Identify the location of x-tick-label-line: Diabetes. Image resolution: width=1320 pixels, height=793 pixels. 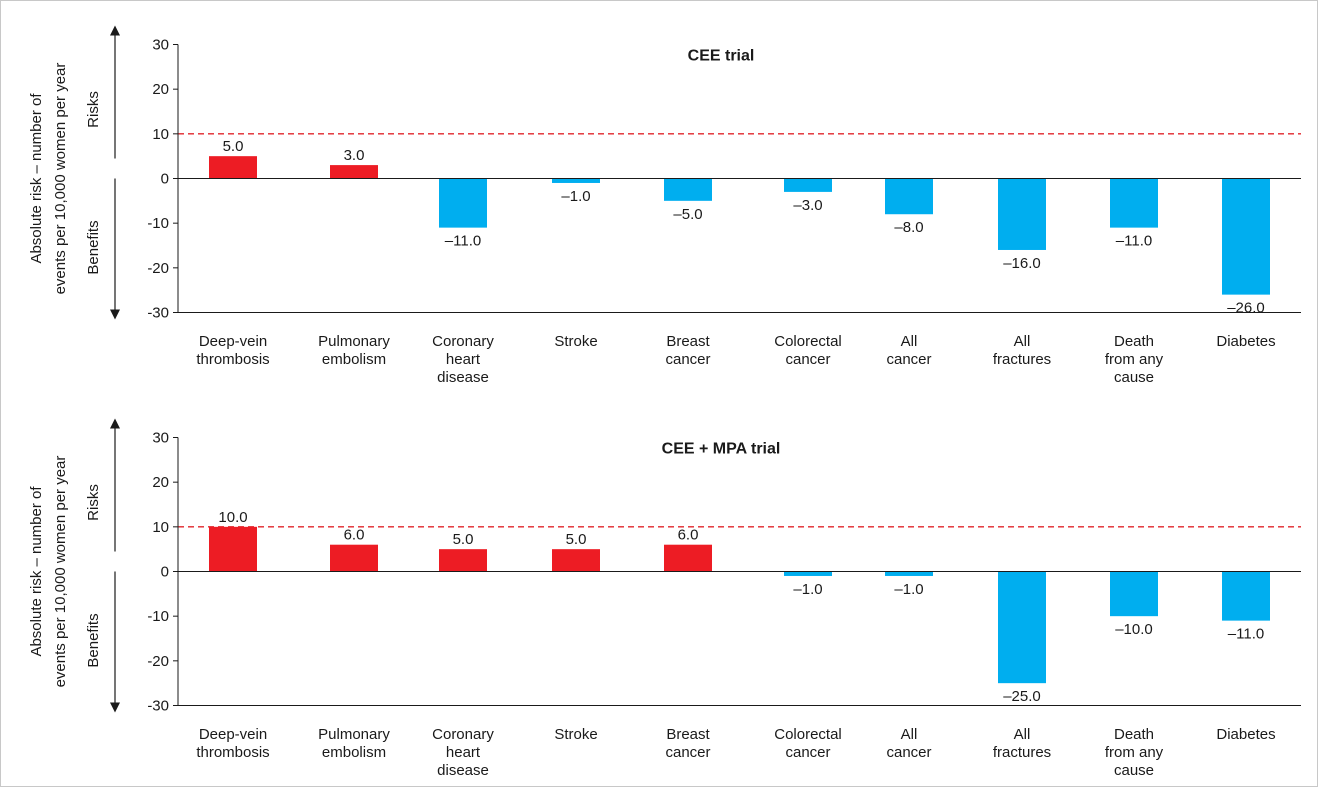
(1245, 734).